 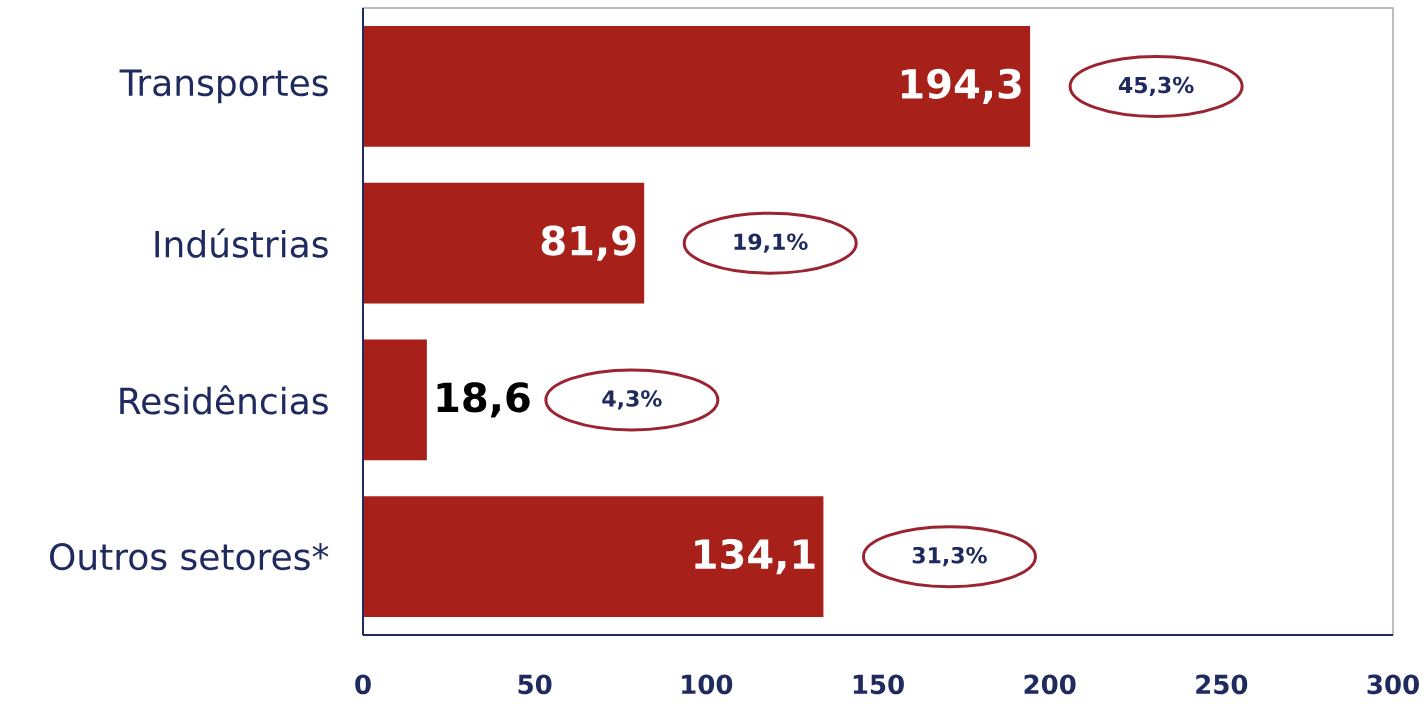 What do you see at coordinates (771, 243) in the screenshot?
I see `annotation: 19,1%` at bounding box center [771, 243].